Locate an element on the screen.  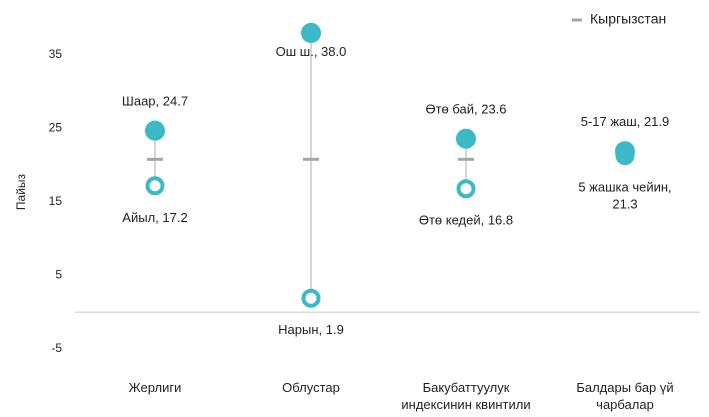
y-tick-label: 15 is located at coordinates (56, 201).